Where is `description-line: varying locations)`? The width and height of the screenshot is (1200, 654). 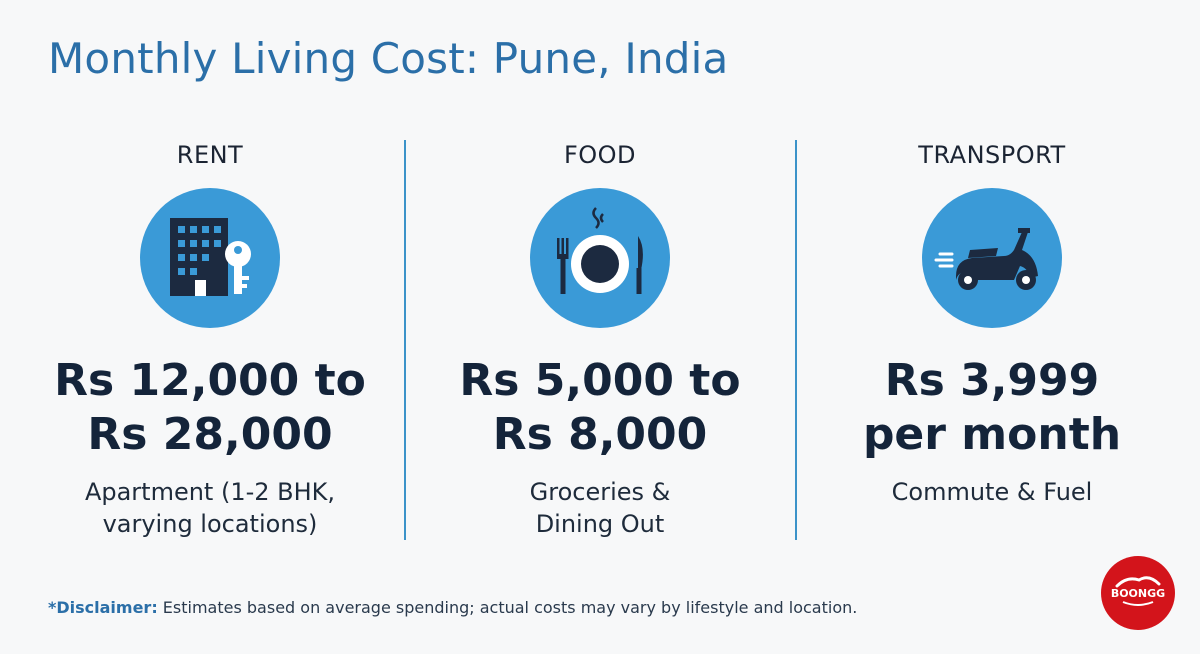 description-line: varying locations) is located at coordinates (210, 524).